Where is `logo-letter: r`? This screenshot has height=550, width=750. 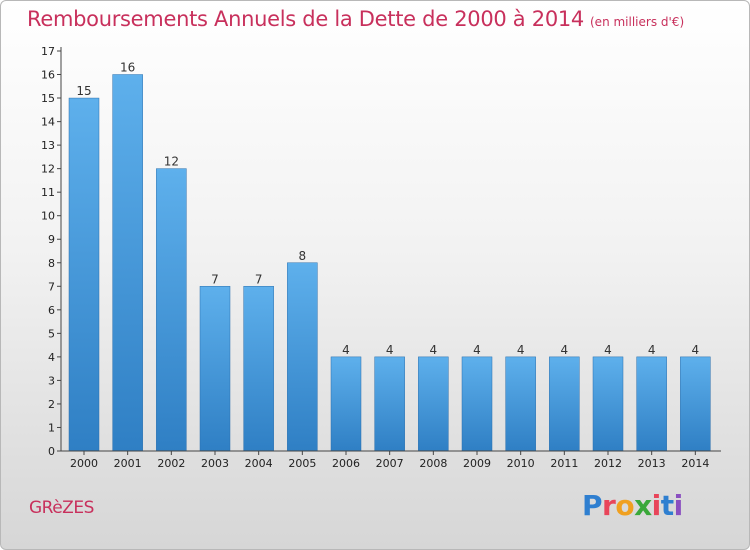 logo-letter: r is located at coordinates (609, 505).